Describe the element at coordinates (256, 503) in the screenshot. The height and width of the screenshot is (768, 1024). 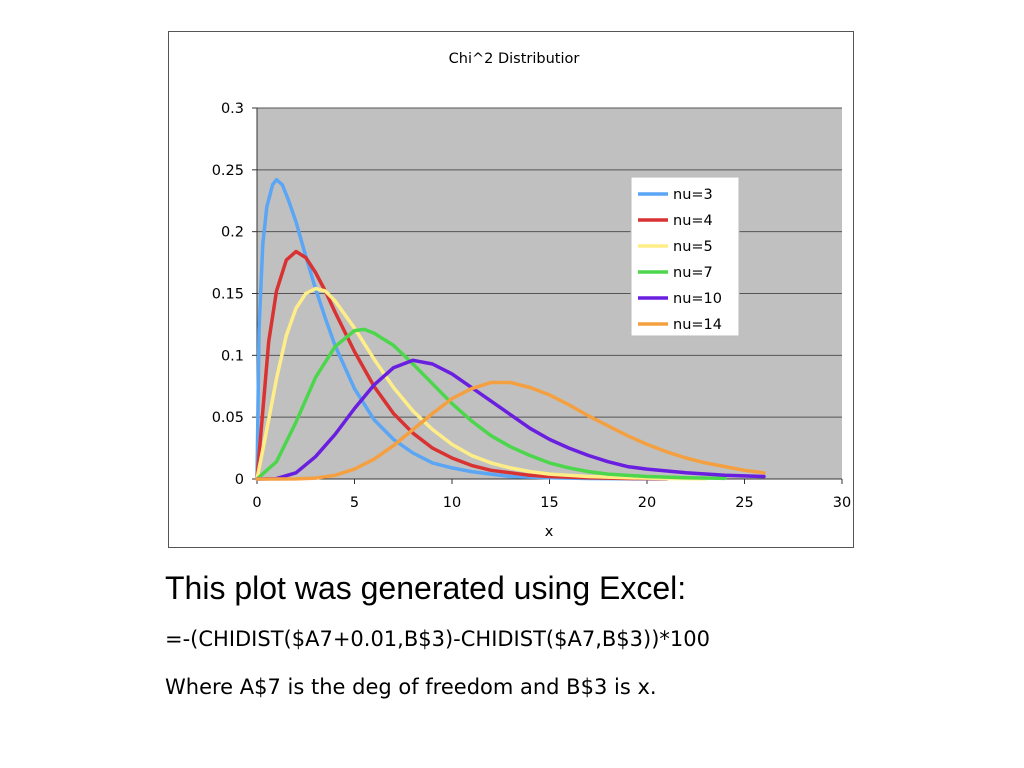
I see `x-tick-label: 0` at that location.